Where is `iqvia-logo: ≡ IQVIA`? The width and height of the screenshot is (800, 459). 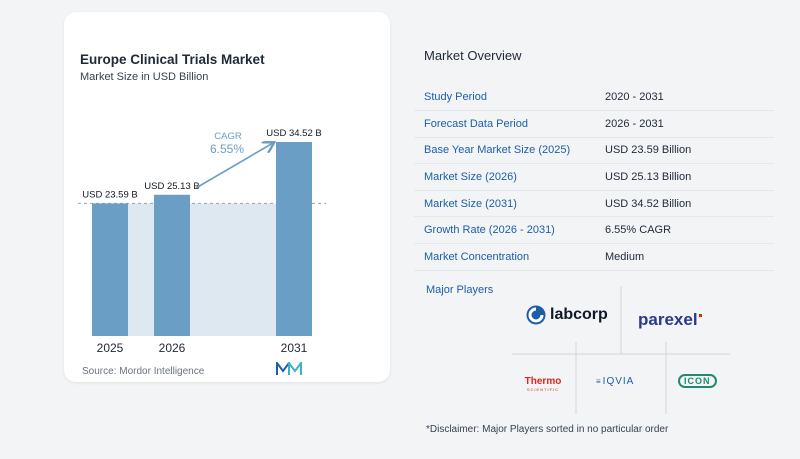 iqvia-logo: ≡ IQVIA is located at coordinates (615, 381).